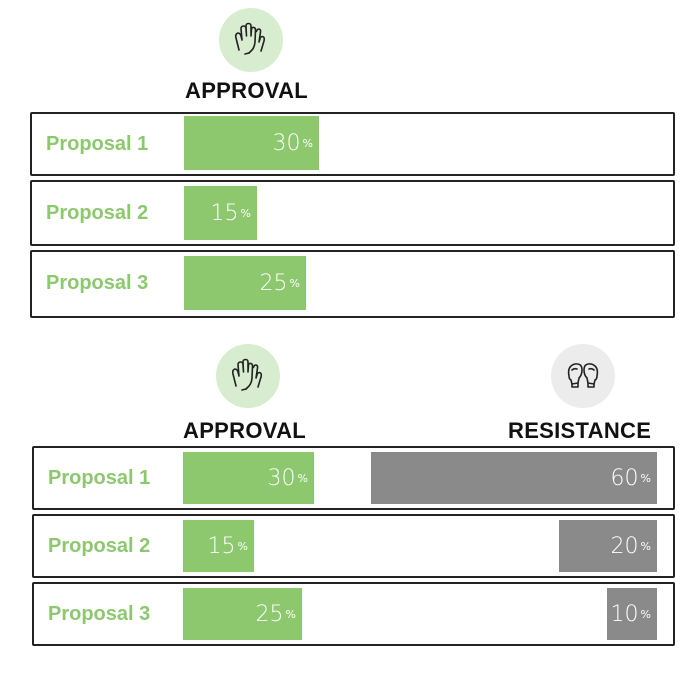  Describe the element at coordinates (608, 546) in the screenshot. I see `resistance-bar: 20%` at that location.